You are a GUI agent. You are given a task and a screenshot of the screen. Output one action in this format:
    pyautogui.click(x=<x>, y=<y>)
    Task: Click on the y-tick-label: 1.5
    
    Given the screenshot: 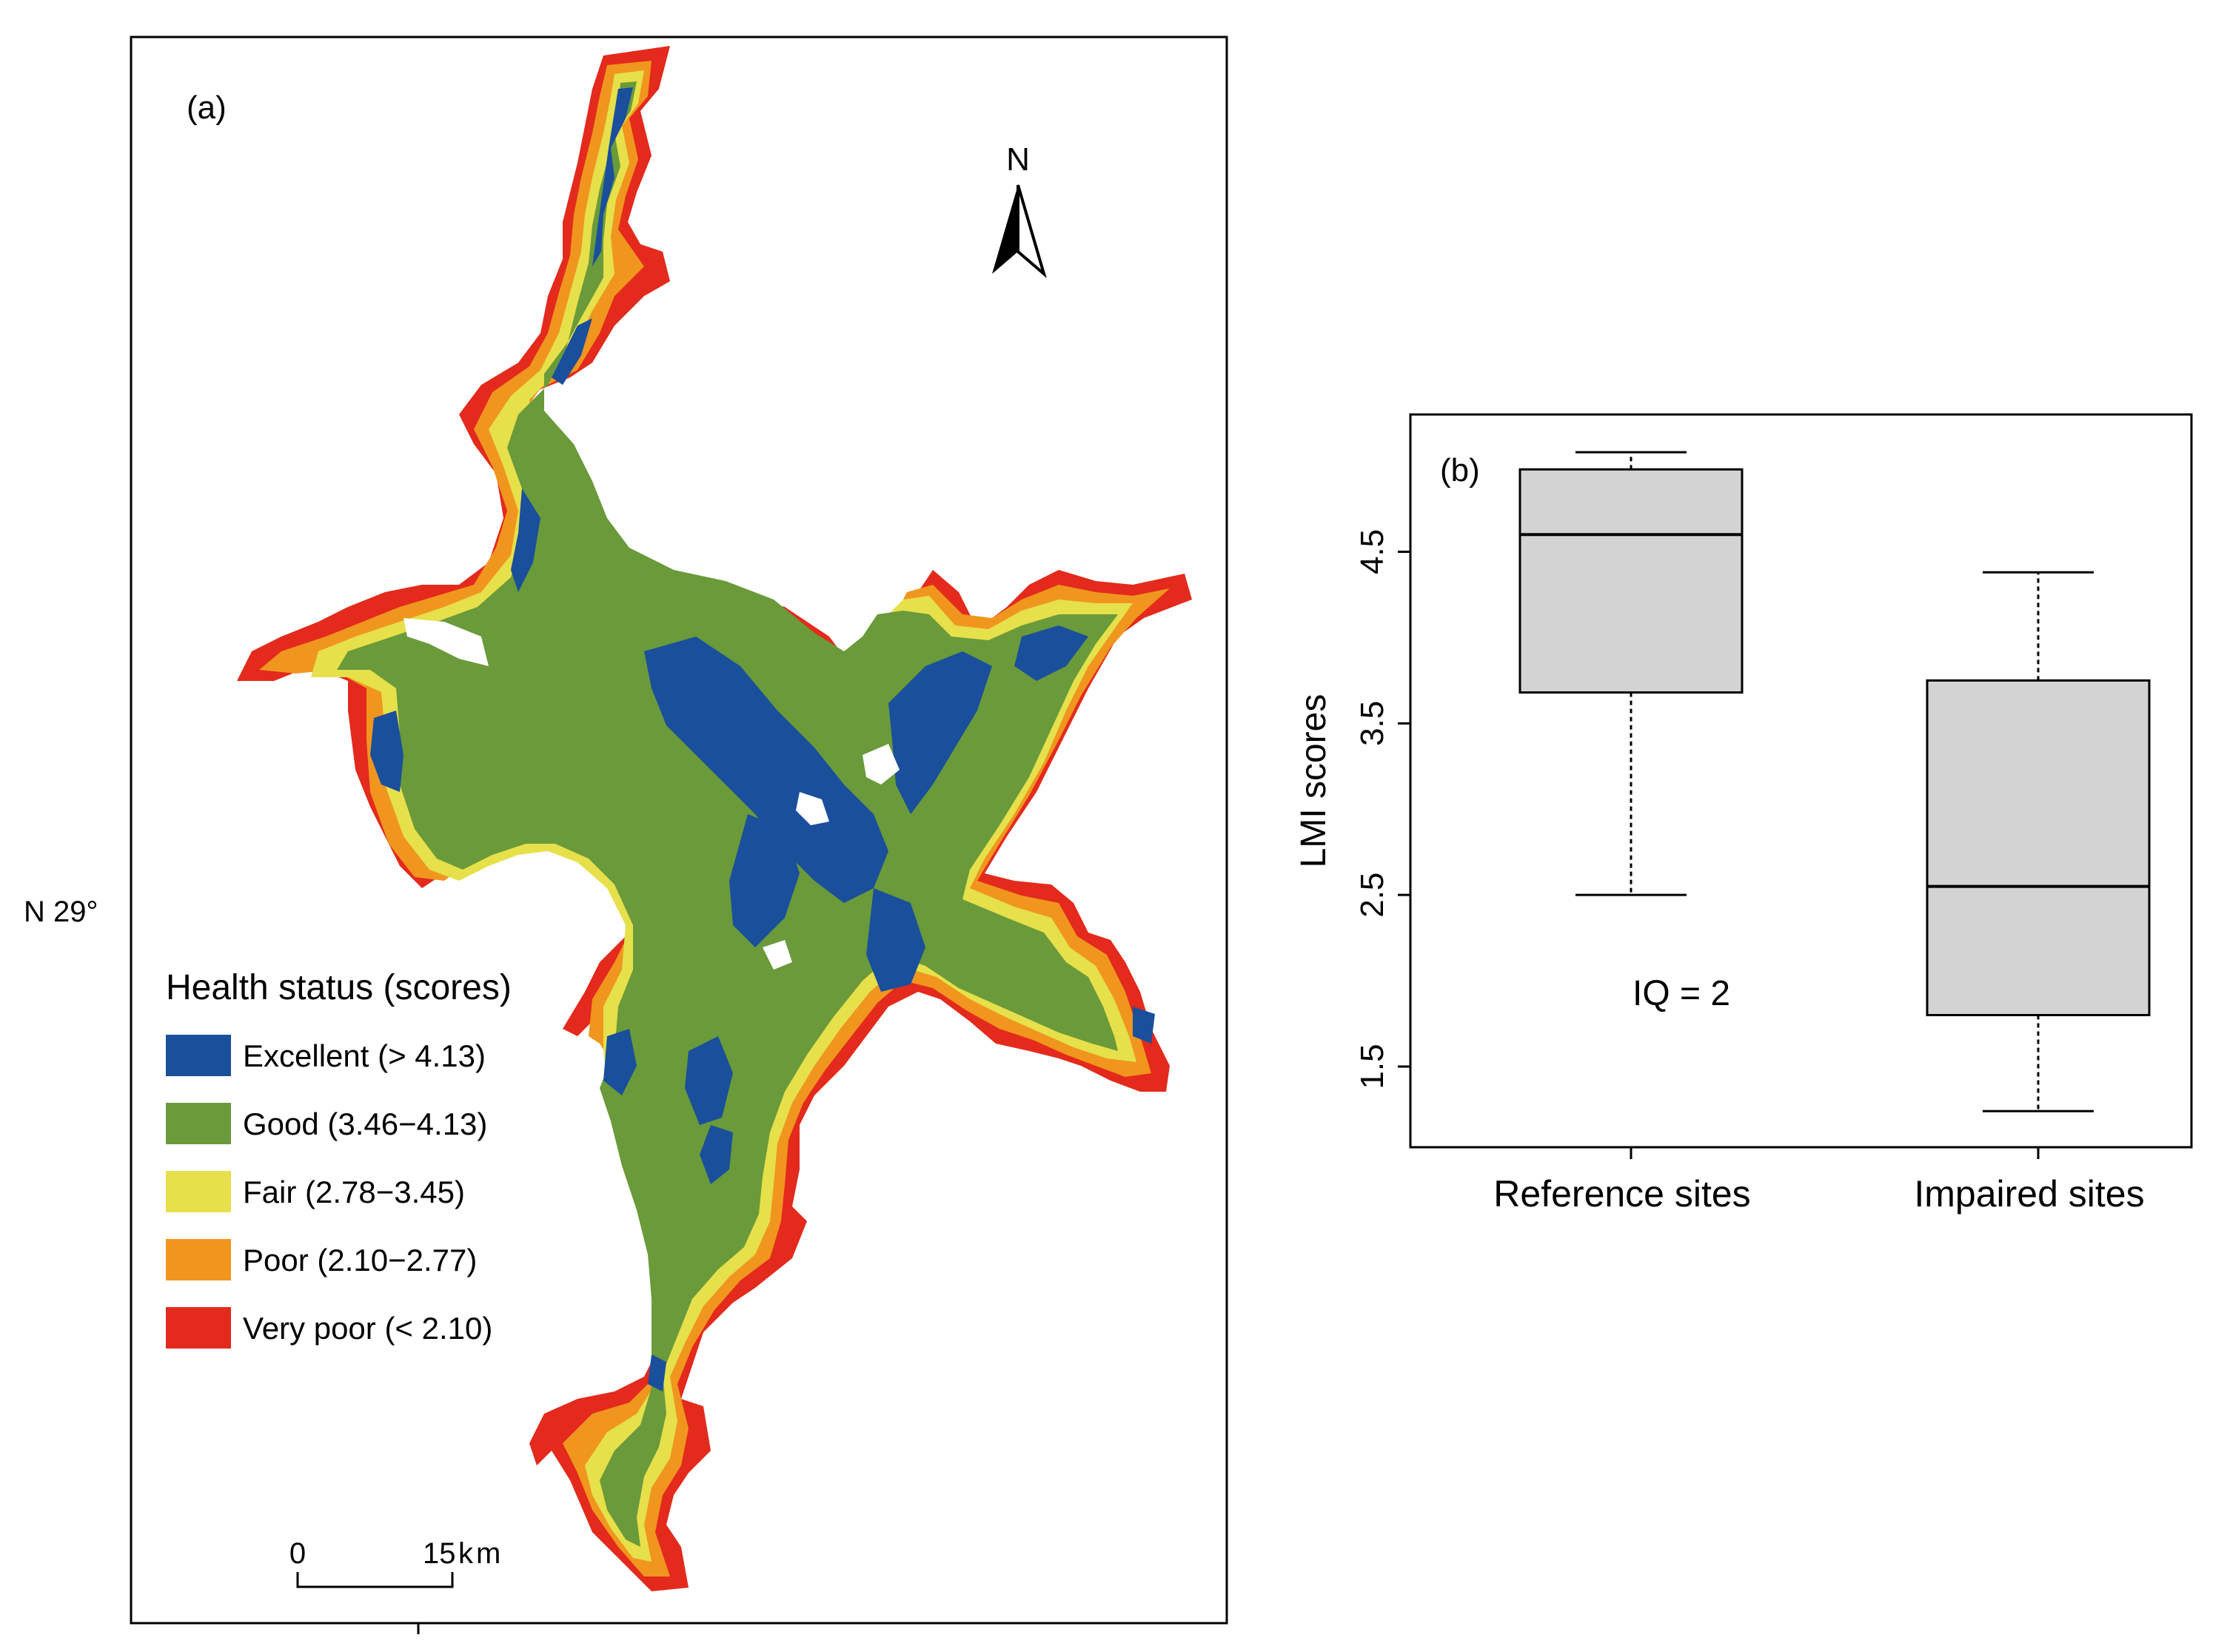 What is the action you would take?
    pyautogui.click(x=1372, y=1066)
    